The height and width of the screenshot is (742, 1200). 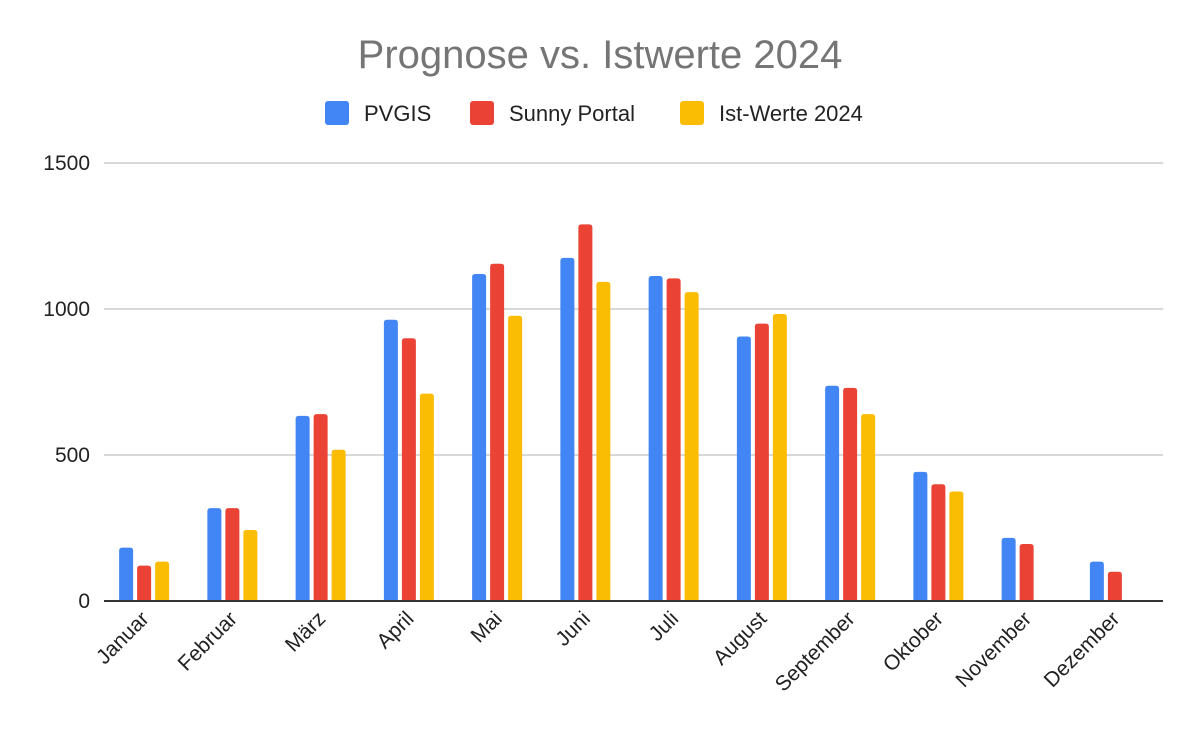 I want to click on bar-pvgis-januar, so click(x=126, y=574).